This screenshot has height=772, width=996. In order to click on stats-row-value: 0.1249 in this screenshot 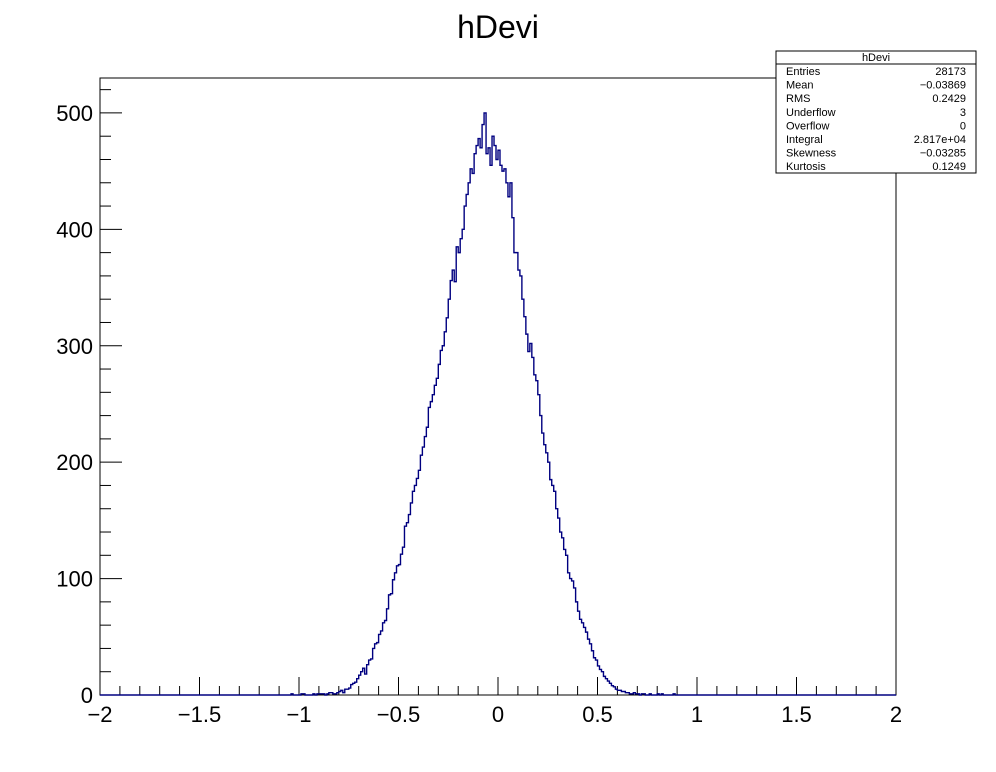, I will do `click(949, 167)`.